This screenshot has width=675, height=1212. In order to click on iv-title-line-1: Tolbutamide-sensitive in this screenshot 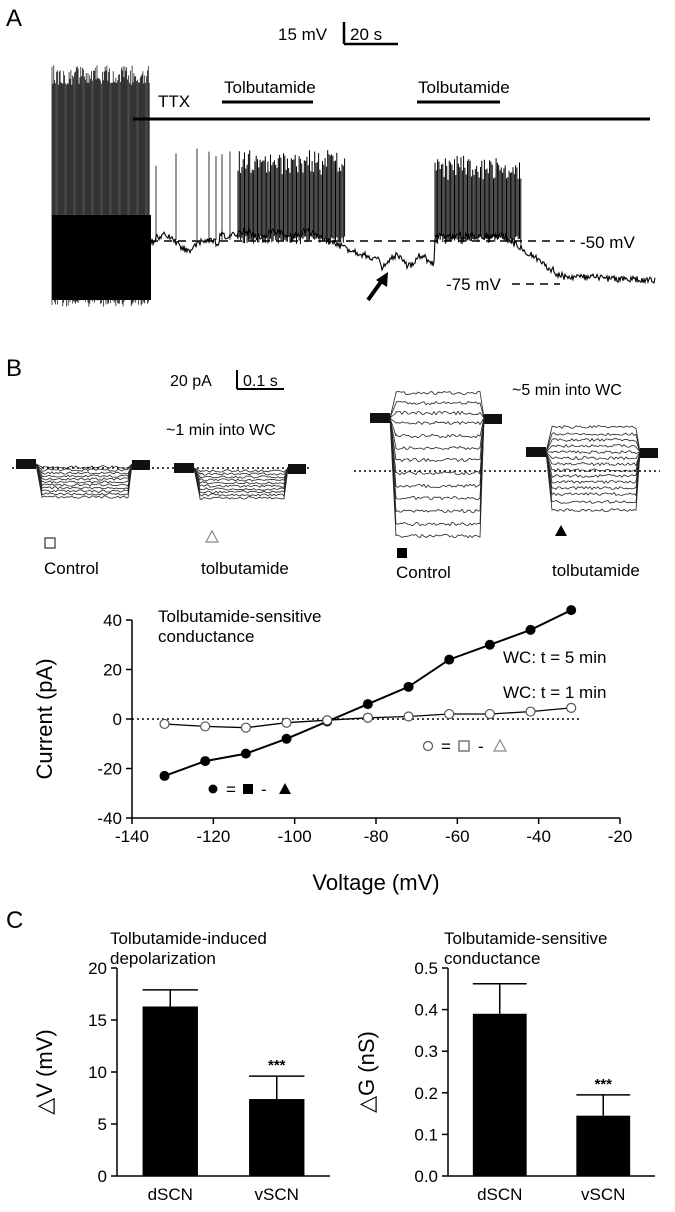, I will do `click(239, 616)`.